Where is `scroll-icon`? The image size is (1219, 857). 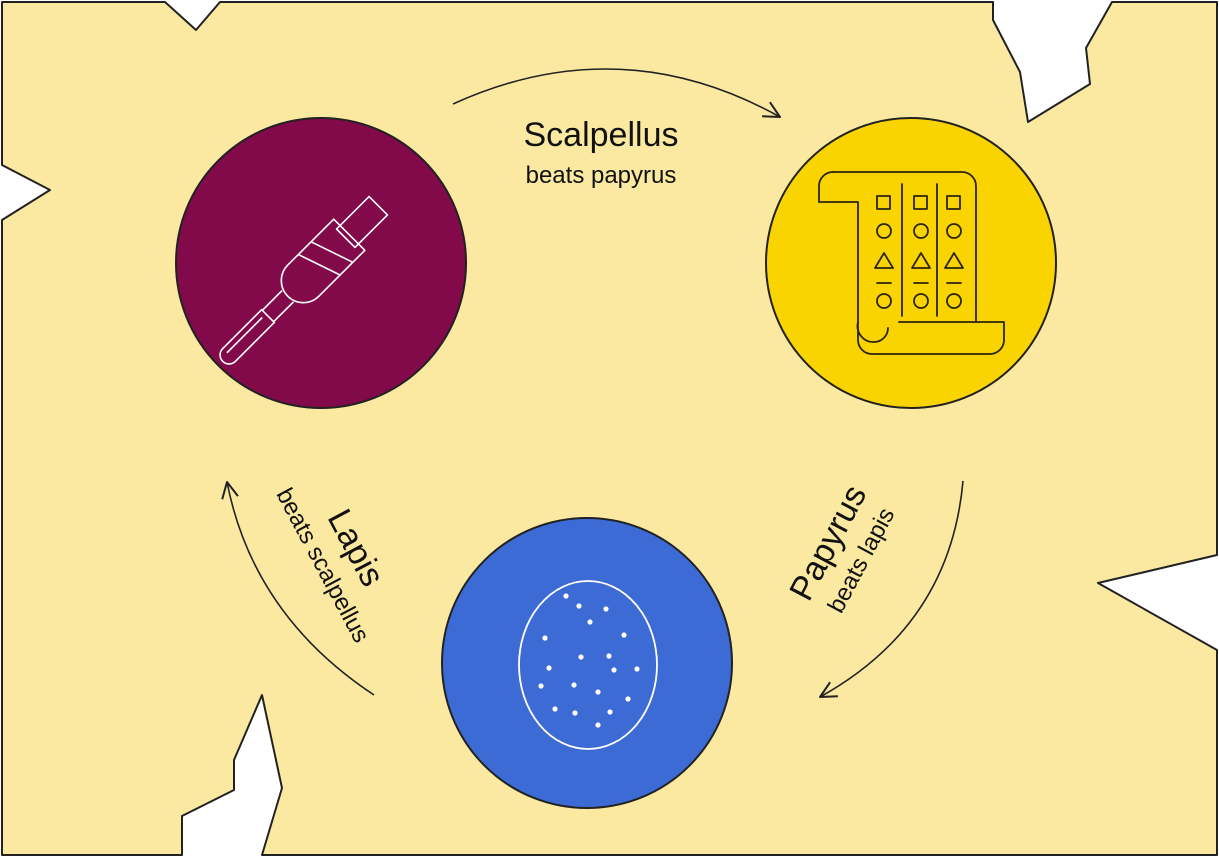
scroll-icon is located at coordinates (911, 263).